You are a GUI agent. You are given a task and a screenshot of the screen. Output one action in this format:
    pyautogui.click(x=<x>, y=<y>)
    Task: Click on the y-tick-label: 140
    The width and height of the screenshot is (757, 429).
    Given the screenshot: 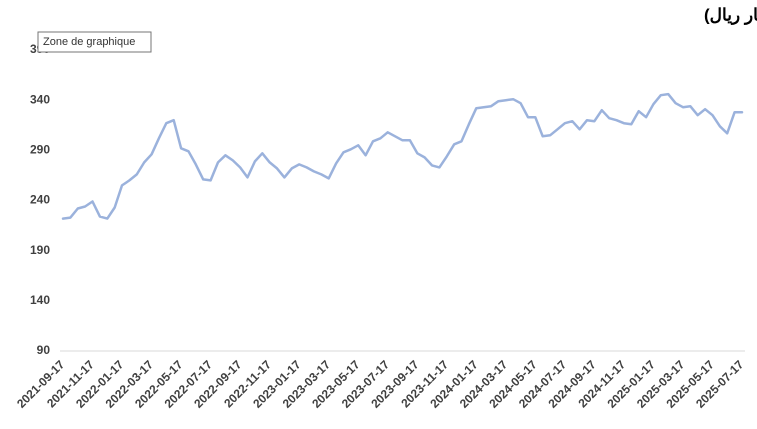 What is the action you would take?
    pyautogui.click(x=40, y=300)
    